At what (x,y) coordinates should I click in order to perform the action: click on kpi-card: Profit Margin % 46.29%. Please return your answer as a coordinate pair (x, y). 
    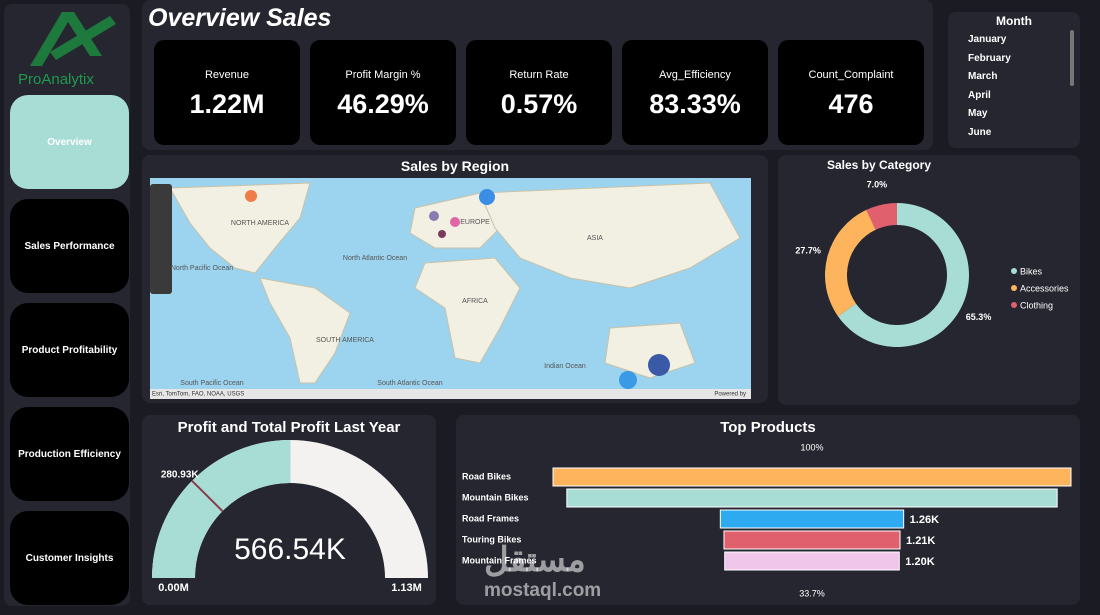
    Looking at the image, I should click on (383, 92).